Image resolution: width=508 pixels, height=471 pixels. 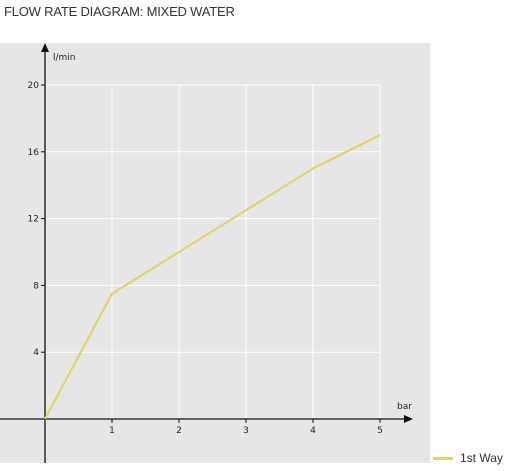 What do you see at coordinates (36, 353) in the screenshot?
I see `y-tick-label-4: 4` at bounding box center [36, 353].